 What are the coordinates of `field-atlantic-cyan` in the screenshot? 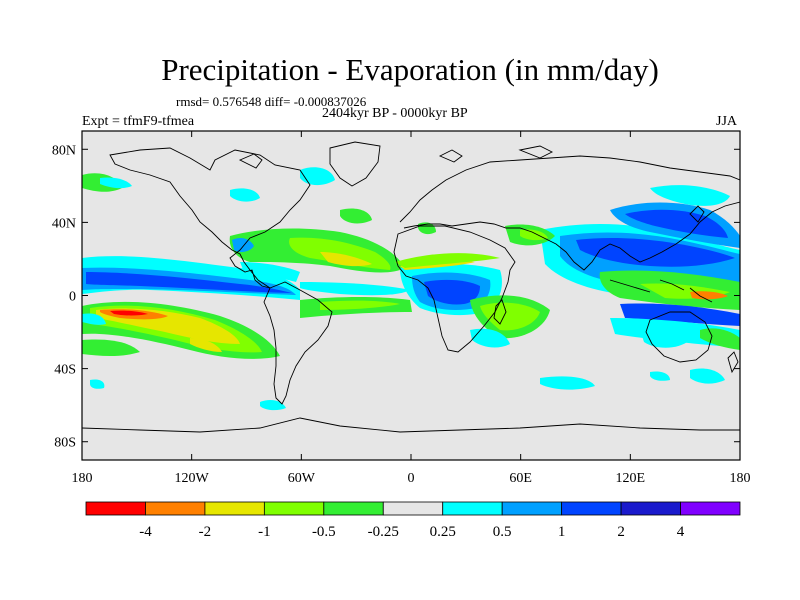 It's located at (355, 289).